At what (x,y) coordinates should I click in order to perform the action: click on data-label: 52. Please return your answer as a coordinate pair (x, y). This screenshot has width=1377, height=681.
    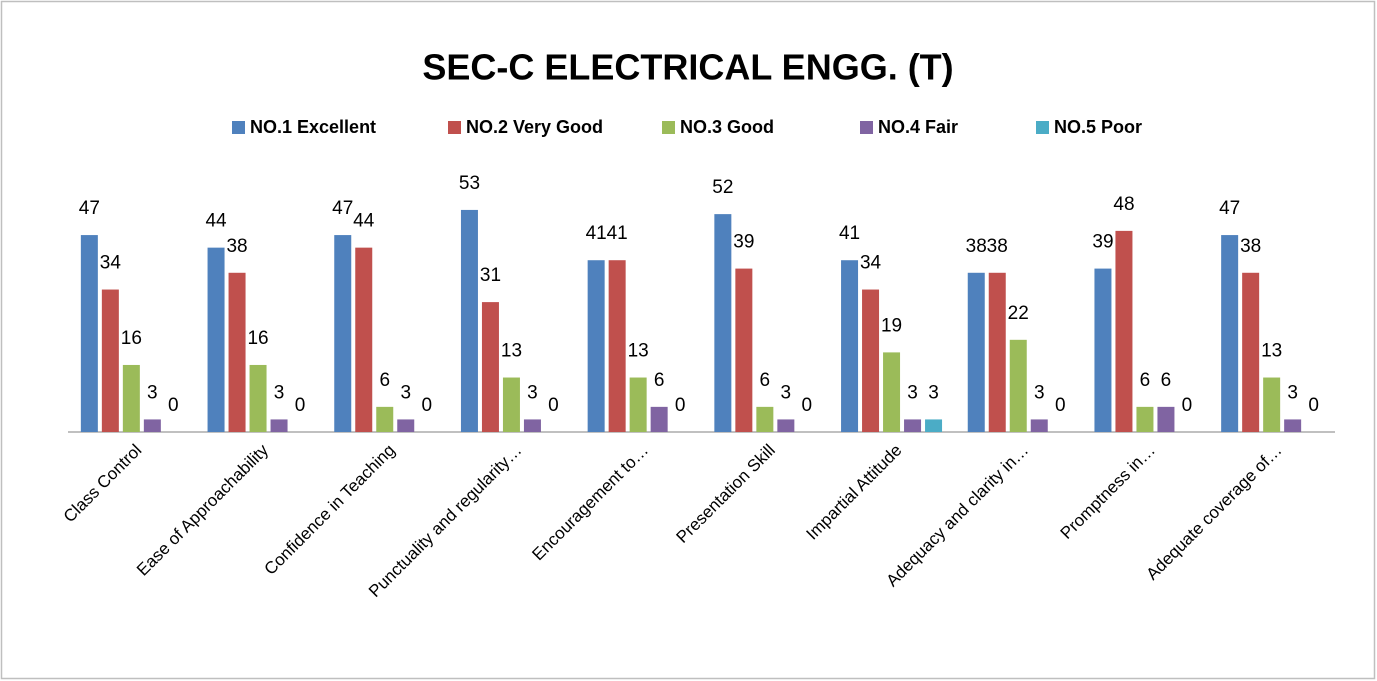
    Looking at the image, I should click on (722, 187).